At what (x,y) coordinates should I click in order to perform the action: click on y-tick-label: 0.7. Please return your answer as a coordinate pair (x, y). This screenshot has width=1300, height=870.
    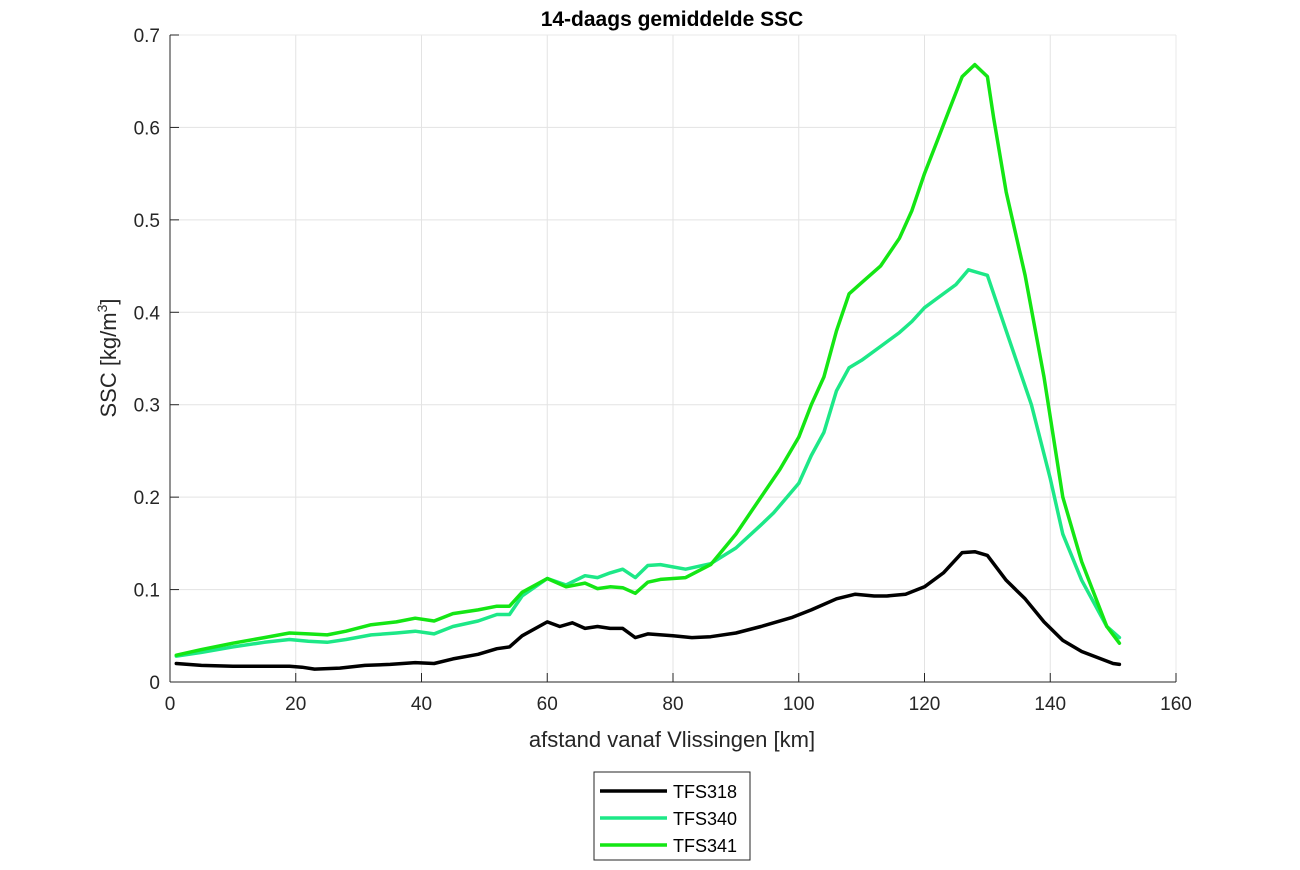
    Looking at the image, I should click on (147, 36).